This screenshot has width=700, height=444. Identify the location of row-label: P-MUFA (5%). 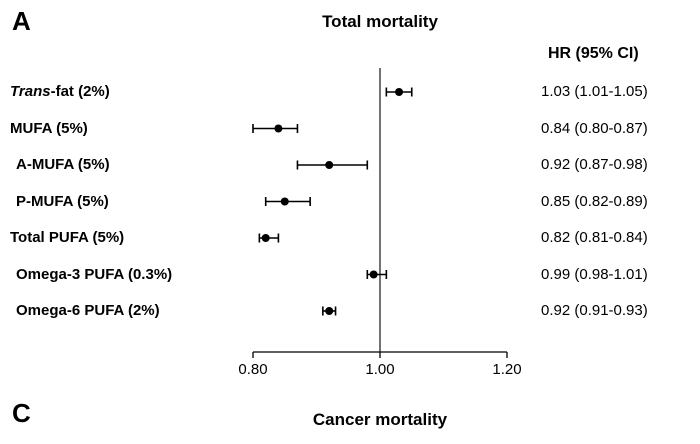
(62, 202).